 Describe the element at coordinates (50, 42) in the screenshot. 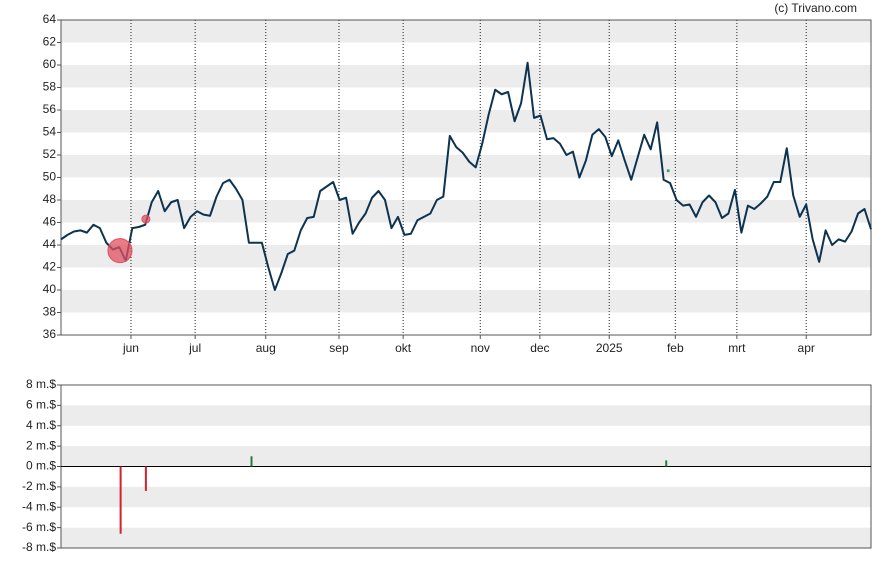

I see `y-tick-label: 62` at that location.